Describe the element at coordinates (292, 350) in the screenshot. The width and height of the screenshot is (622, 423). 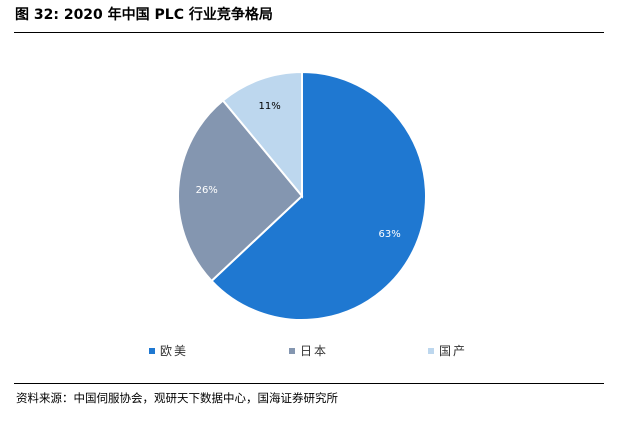
I see `legend-swatch-japan` at that location.